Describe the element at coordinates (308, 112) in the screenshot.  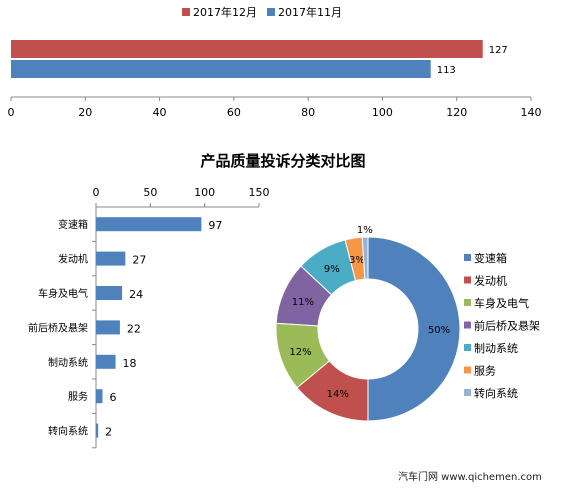
I see `x-tick-label-4: 80` at that location.